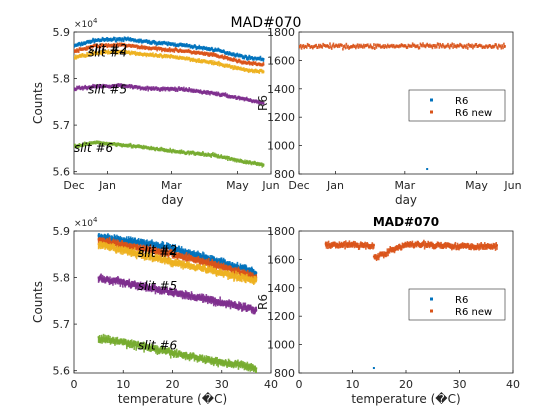 The height and width of the screenshot is (420, 560). Describe the element at coordinates (299, 384) in the screenshot. I see `x-tick-label: 0` at that location.